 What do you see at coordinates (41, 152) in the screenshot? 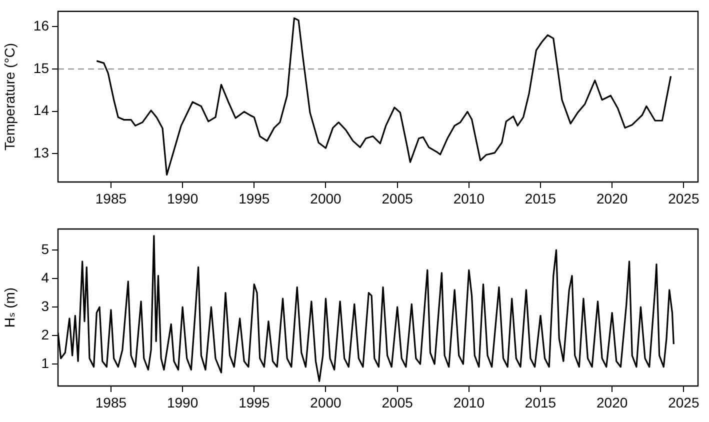
I see `y-tick-label: 13` at bounding box center [41, 152].